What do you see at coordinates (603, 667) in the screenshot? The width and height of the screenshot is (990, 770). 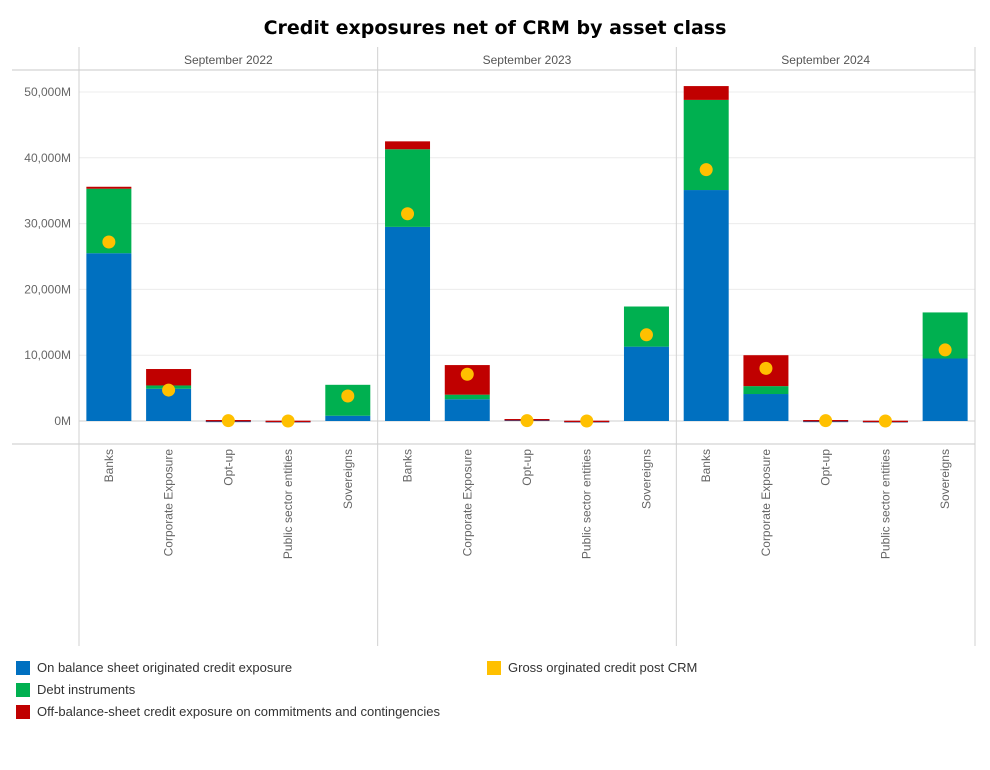 I see `legend-label: Gross orginated credit post CRM` at bounding box center [603, 667].